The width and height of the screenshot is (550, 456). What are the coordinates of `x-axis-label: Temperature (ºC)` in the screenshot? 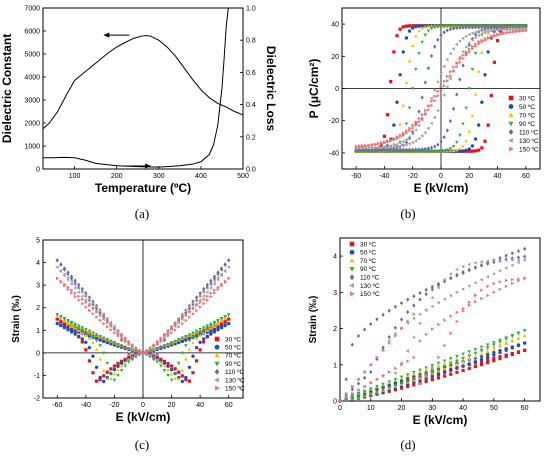 It's located at (143, 188).